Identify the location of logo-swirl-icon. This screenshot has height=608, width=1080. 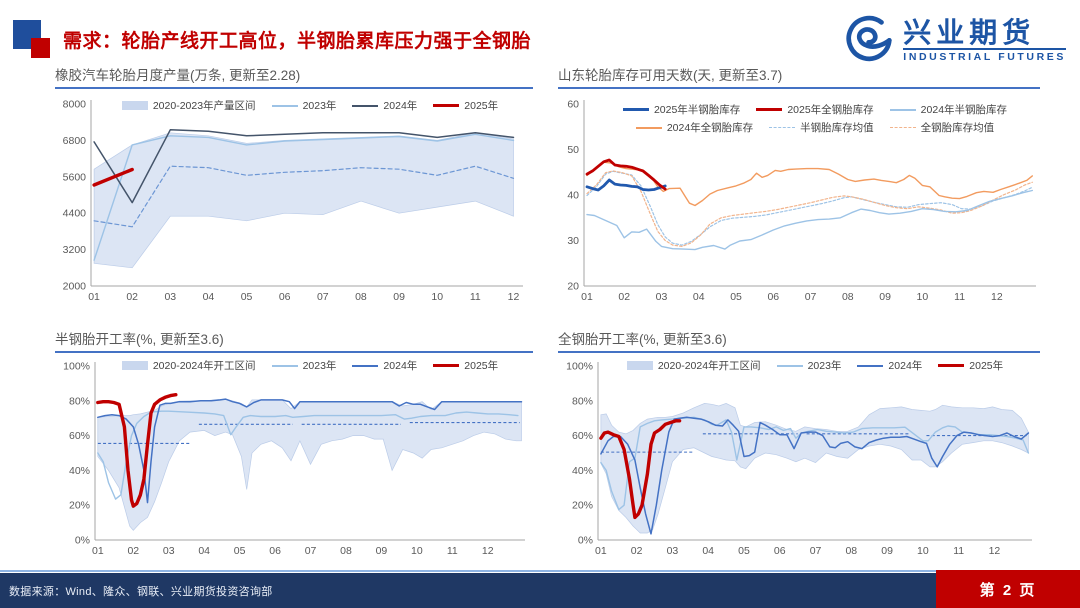
(869, 40).